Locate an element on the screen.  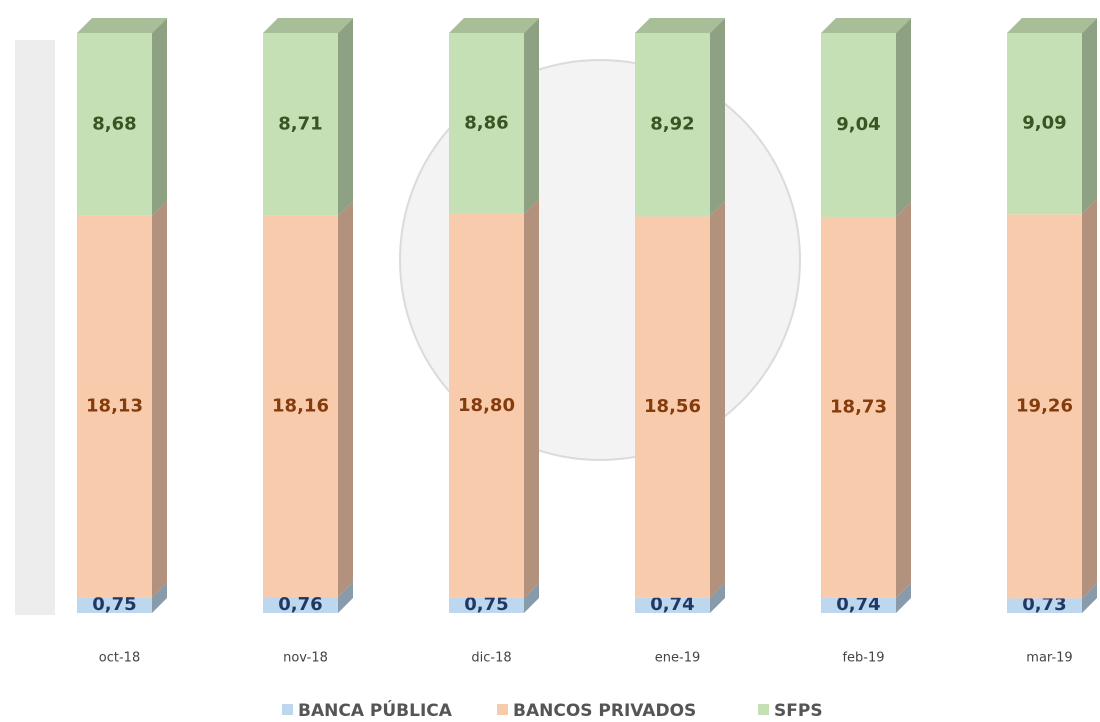
data-label: 18,56 is located at coordinates (672, 406).